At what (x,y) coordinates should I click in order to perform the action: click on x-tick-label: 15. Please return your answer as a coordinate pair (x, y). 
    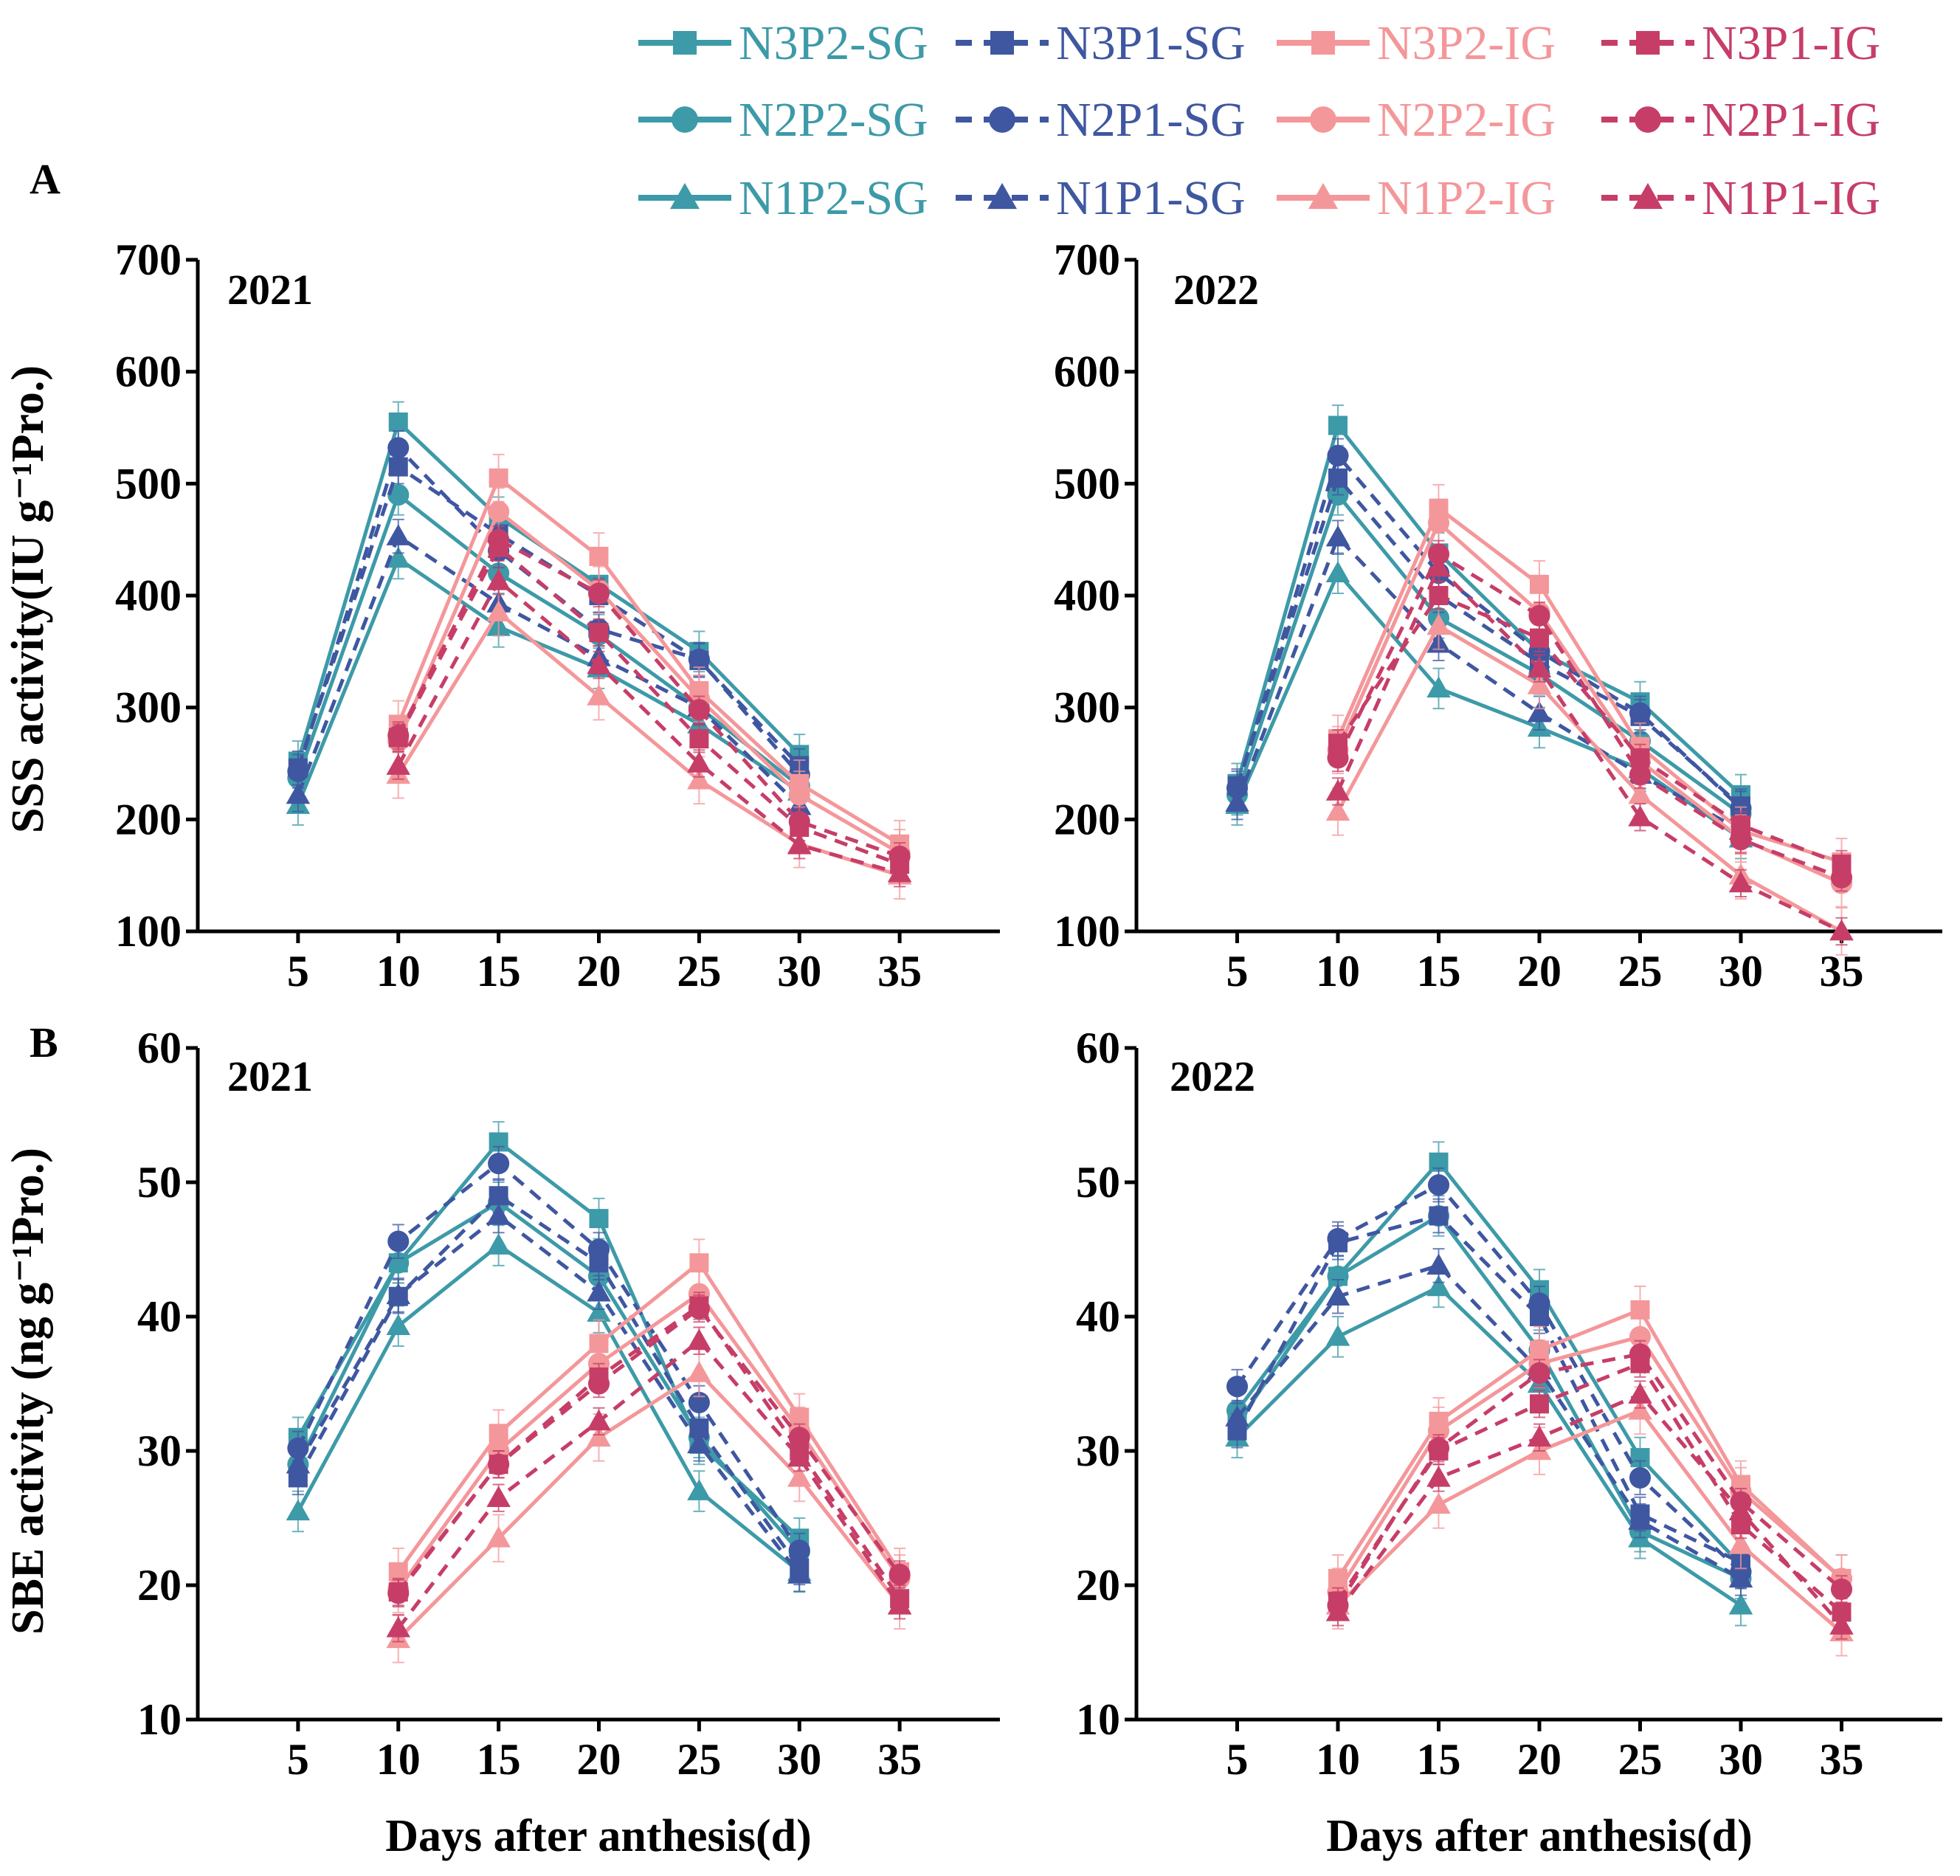
    Looking at the image, I should click on (499, 971).